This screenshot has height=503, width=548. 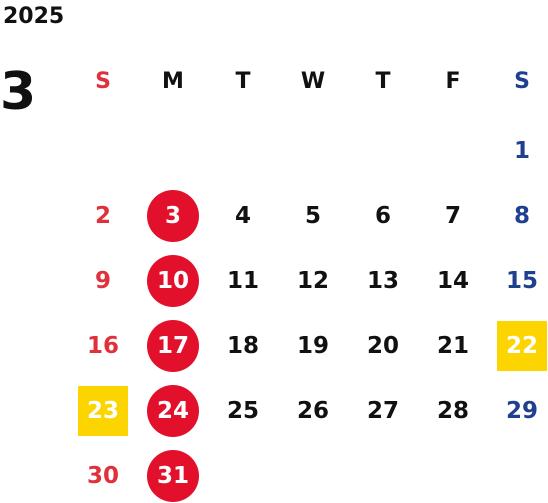 I want to click on day-10: 10, so click(x=173, y=281).